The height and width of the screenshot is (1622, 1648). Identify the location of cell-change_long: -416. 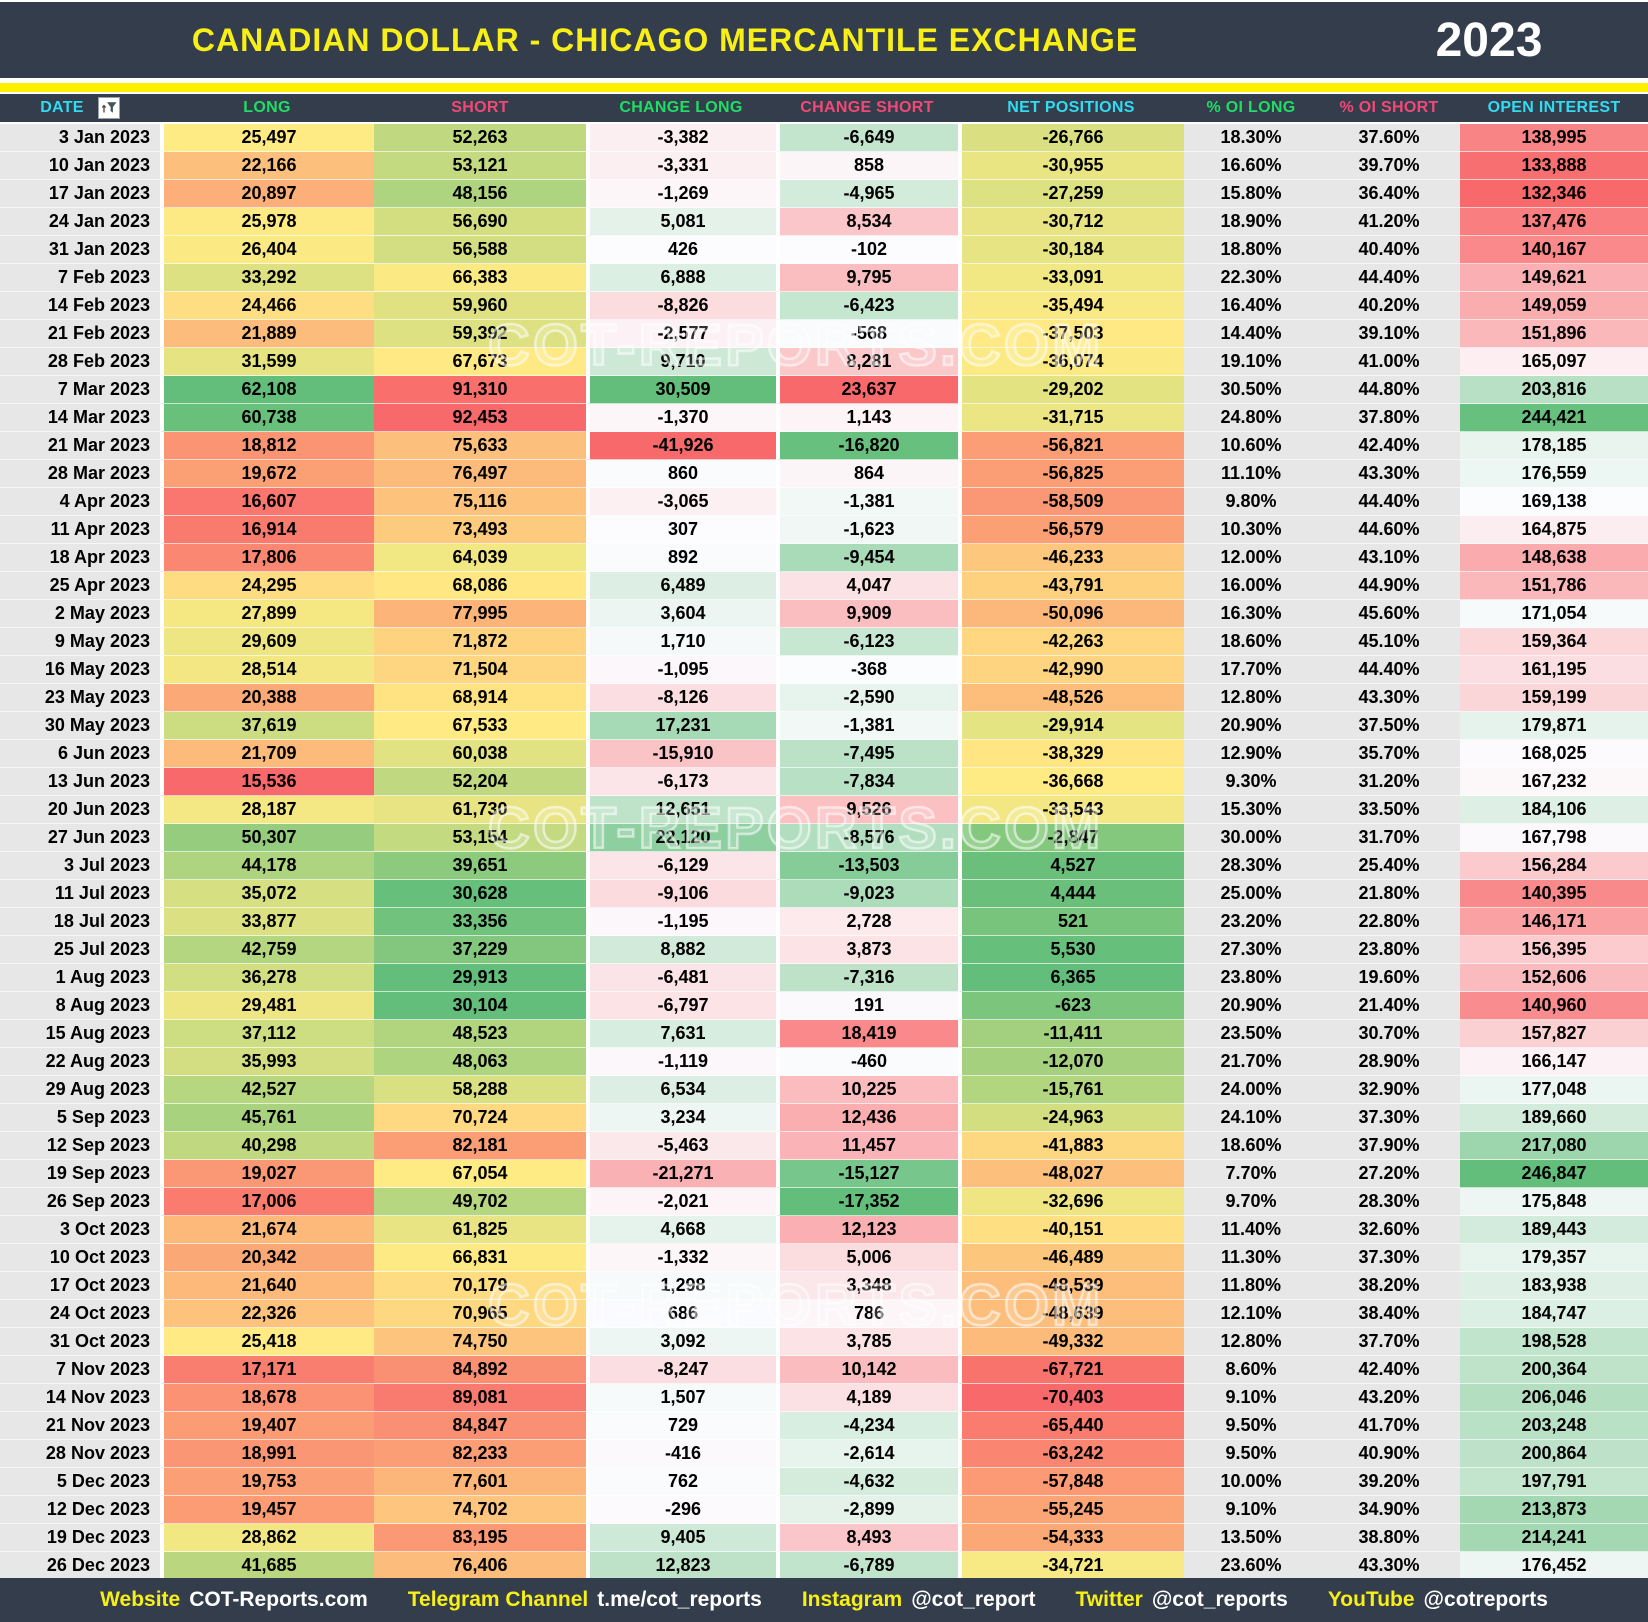
(681, 1454).